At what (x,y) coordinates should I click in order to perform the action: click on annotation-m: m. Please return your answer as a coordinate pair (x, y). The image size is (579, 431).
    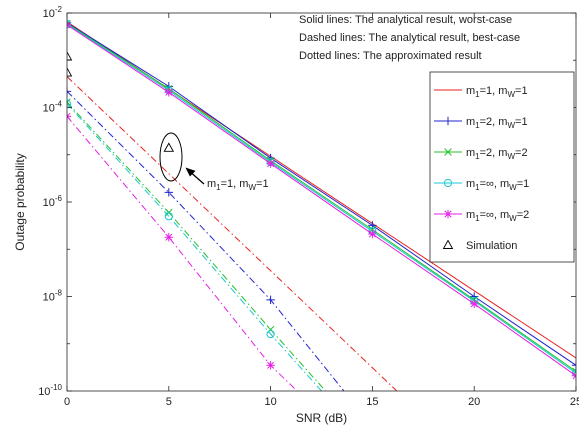
    Looking at the image, I should click on (211, 184).